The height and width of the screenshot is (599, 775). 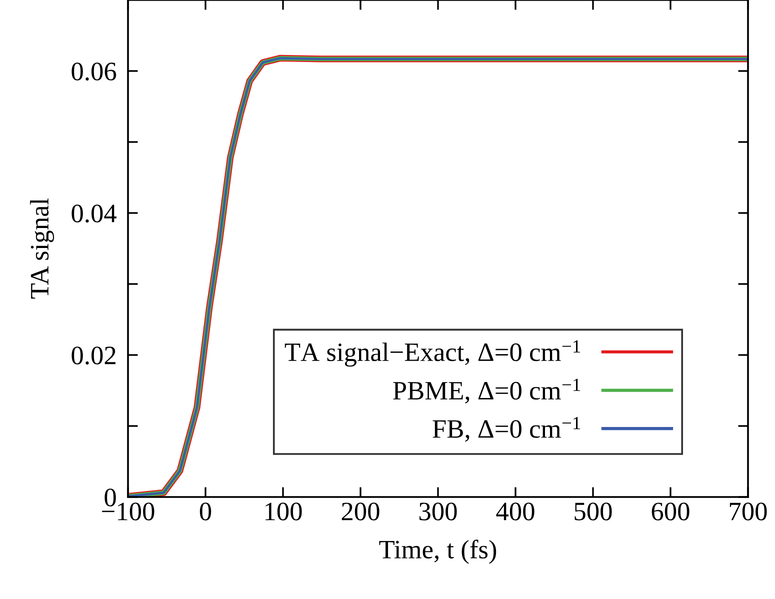 What do you see at coordinates (438, 511) in the screenshot?
I see `x-tick-label: 300` at bounding box center [438, 511].